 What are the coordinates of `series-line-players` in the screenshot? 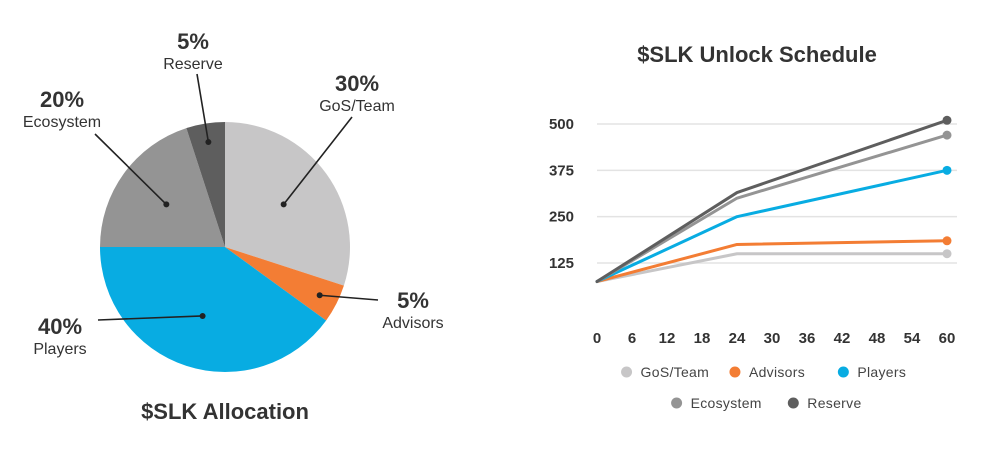 It's located at (772, 226).